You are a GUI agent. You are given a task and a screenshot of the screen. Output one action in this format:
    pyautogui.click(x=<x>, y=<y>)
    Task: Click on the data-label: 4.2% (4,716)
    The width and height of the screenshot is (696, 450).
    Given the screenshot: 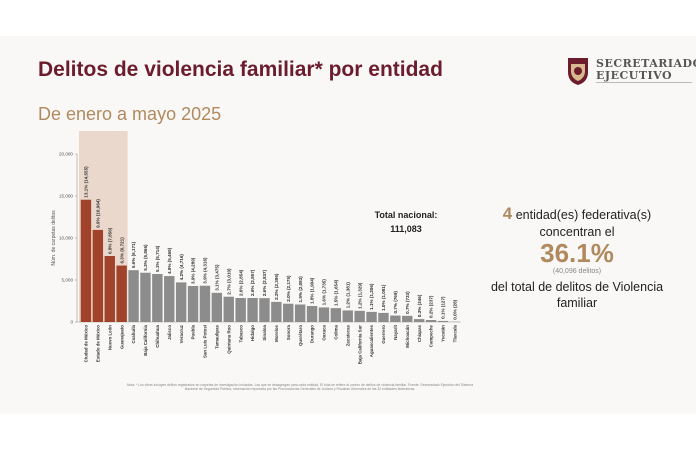 What is the action you would take?
    pyautogui.click(x=181, y=267)
    